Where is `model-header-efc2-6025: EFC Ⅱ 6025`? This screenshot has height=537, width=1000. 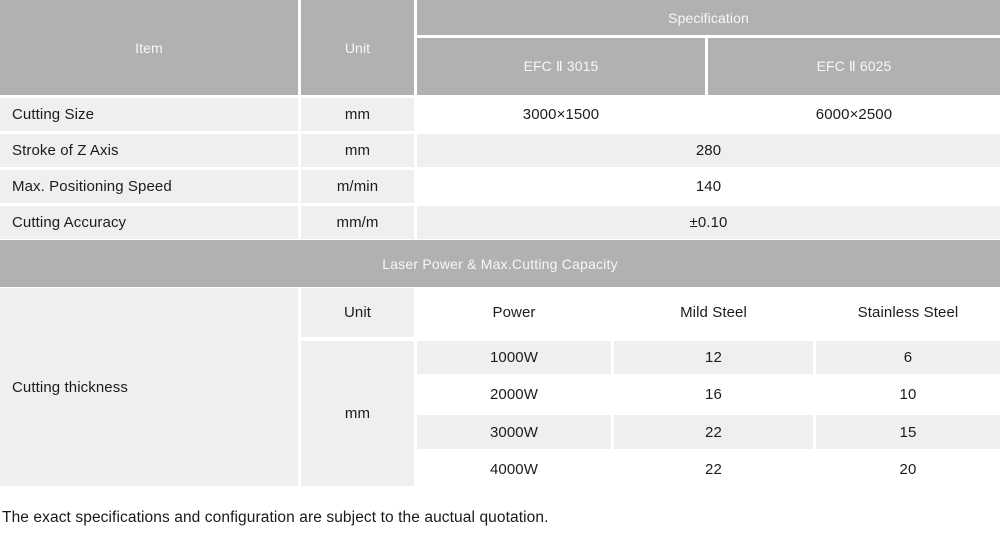 model-header-efc2-6025: EFC Ⅱ 6025 is located at coordinates (854, 66).